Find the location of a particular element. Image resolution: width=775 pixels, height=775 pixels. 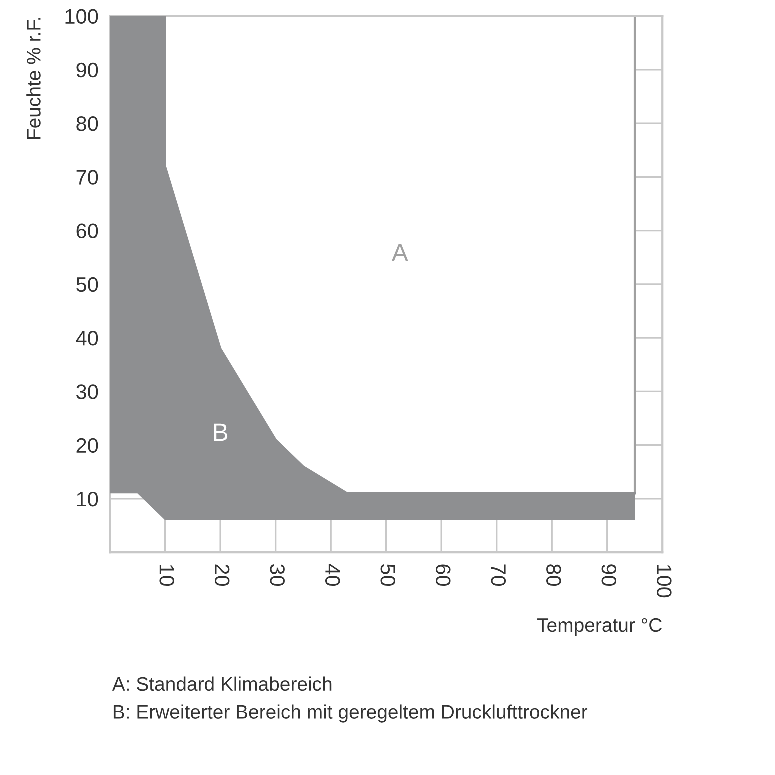

y-tick-label: 20 is located at coordinates (87, 446).